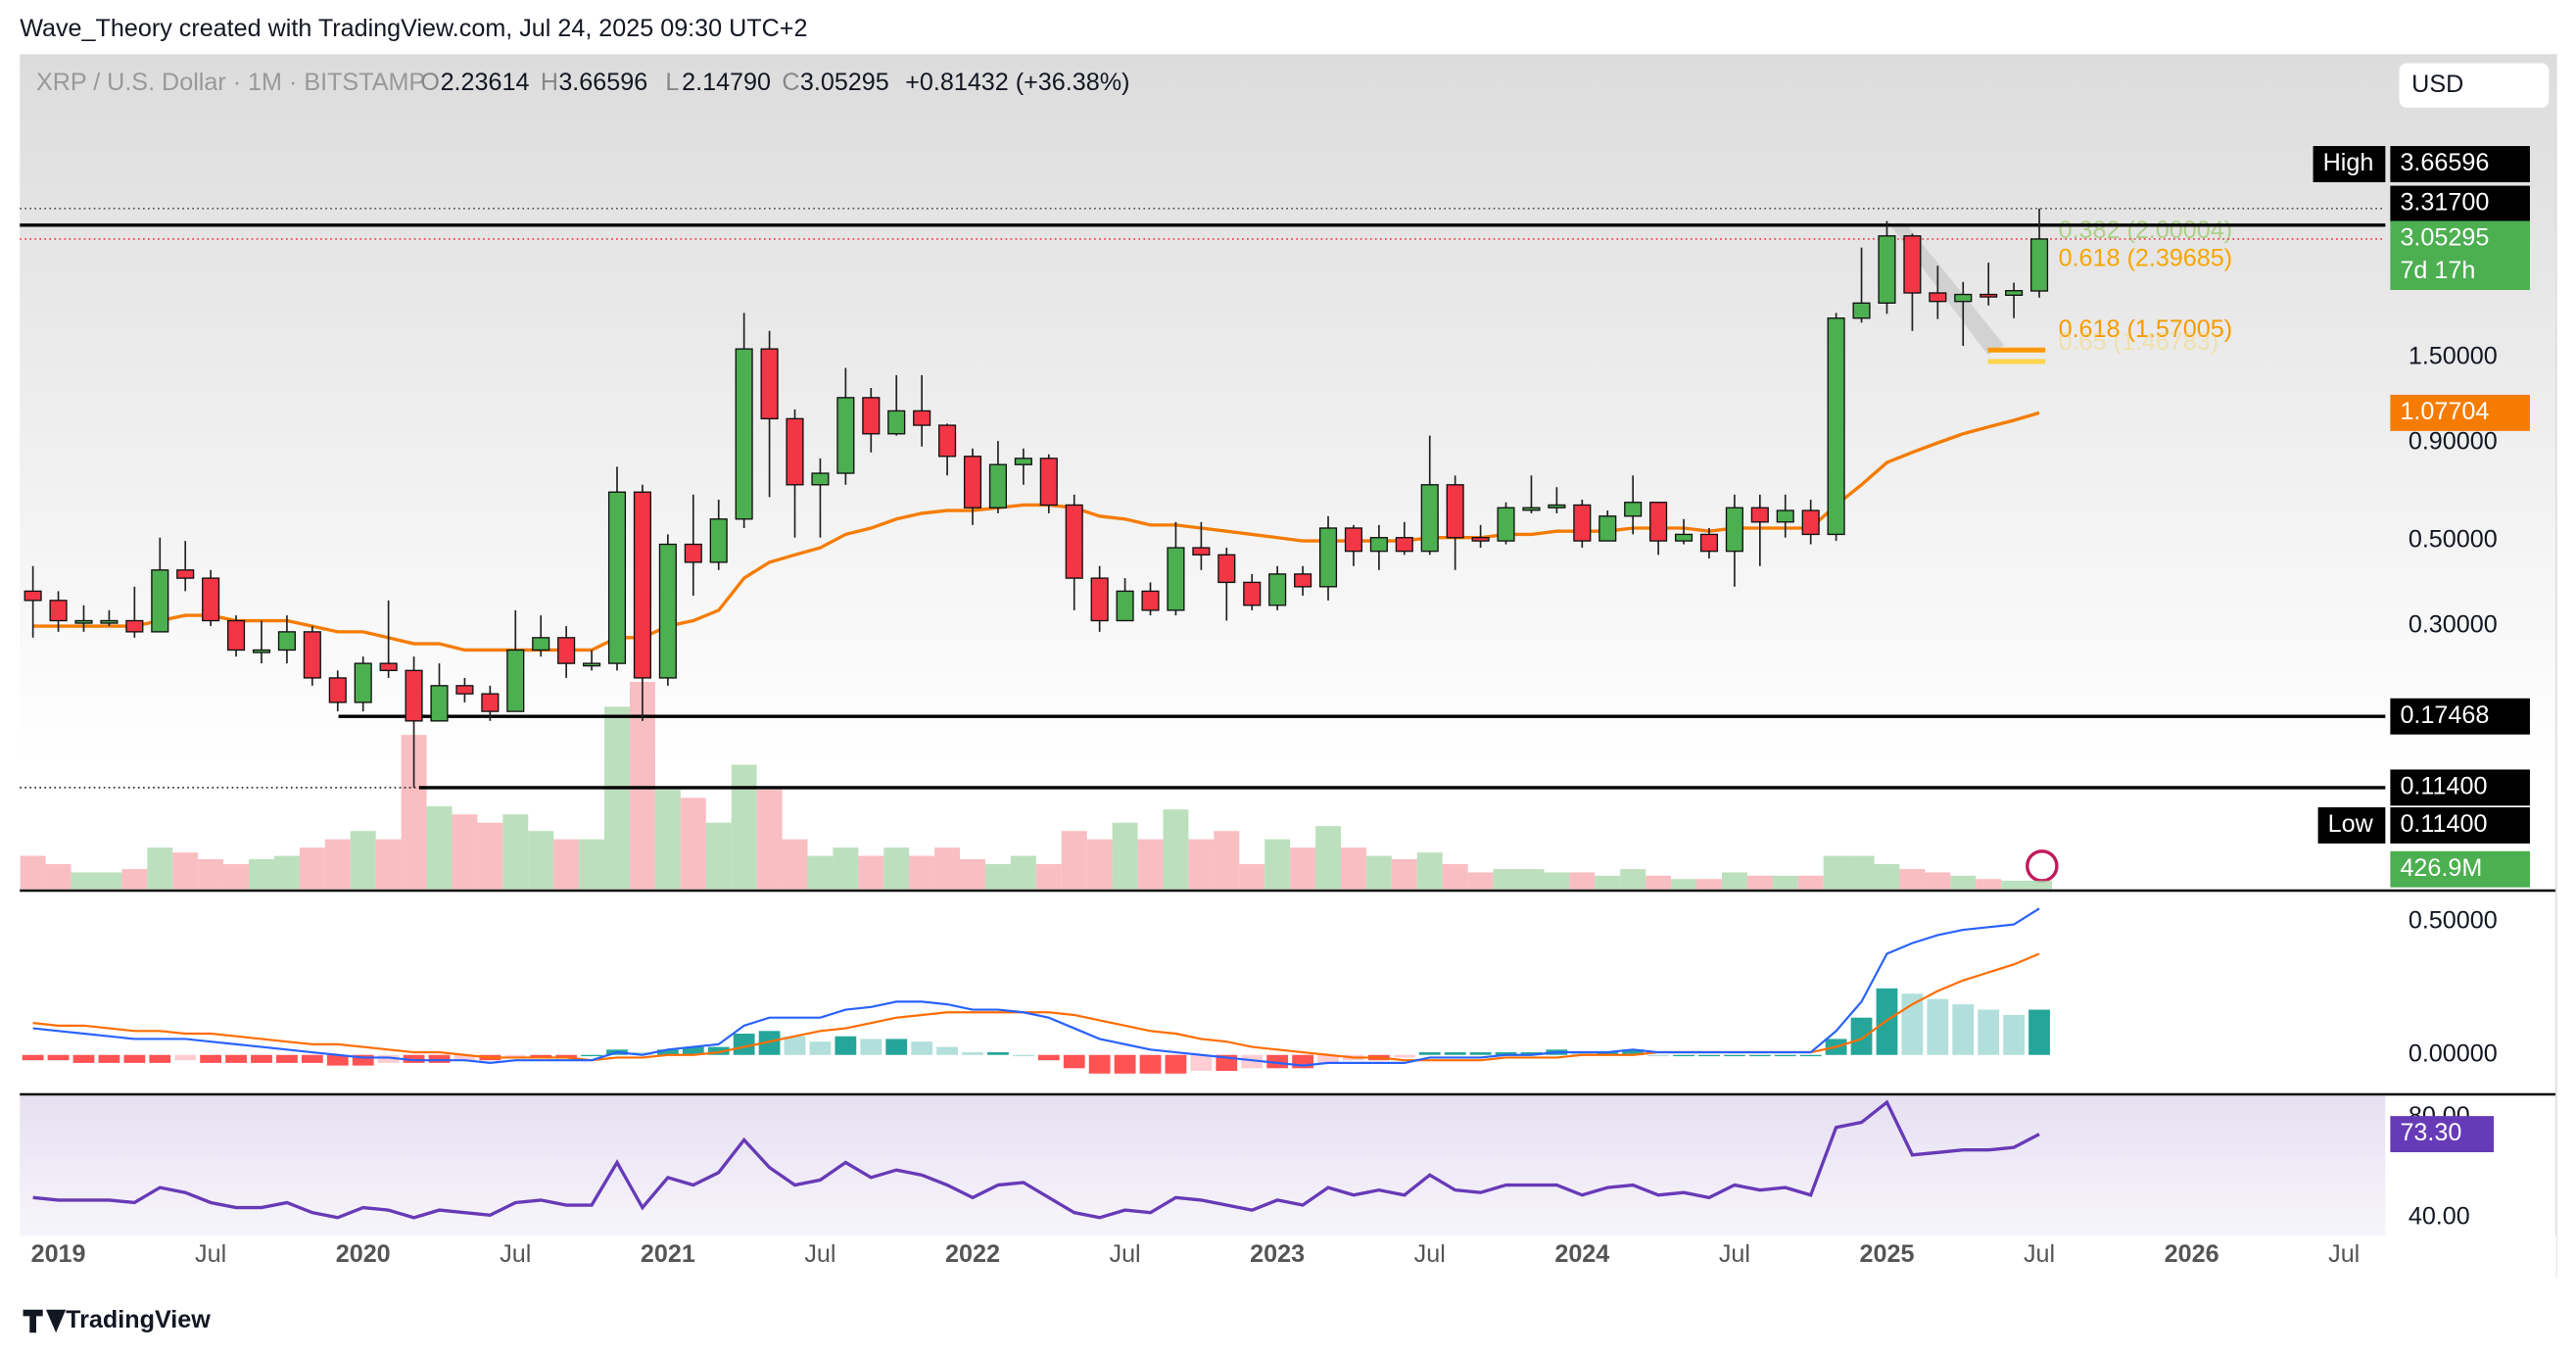 This screenshot has width=2576, height=1354. I want to click on brand: TradingView, so click(139, 1319).